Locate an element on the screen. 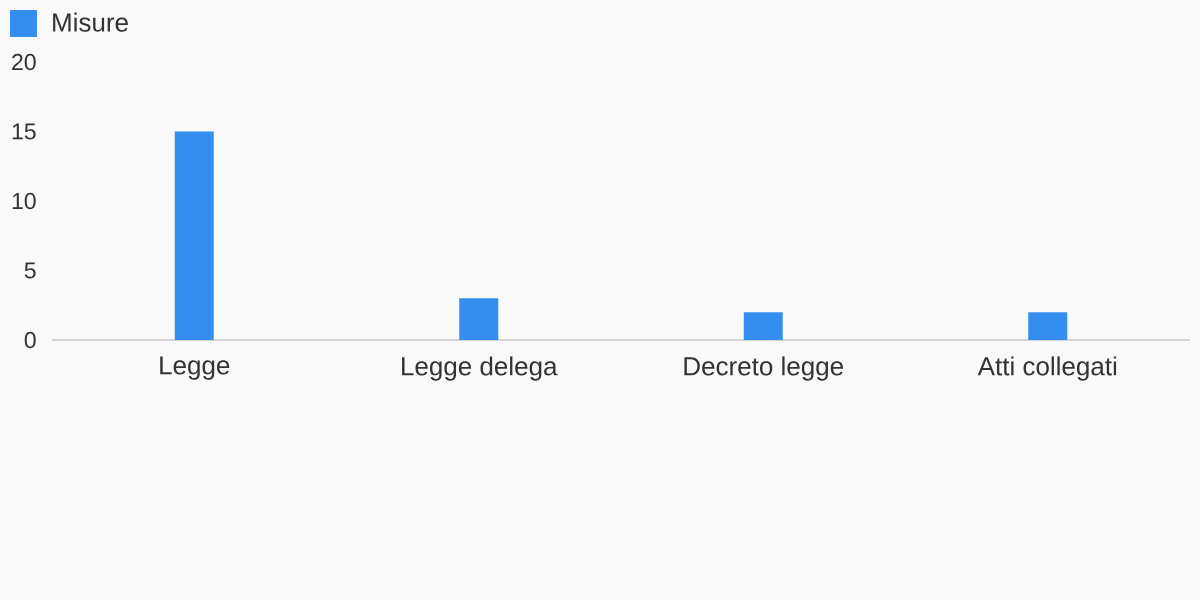  y-tick-label: 0 is located at coordinates (30, 340).